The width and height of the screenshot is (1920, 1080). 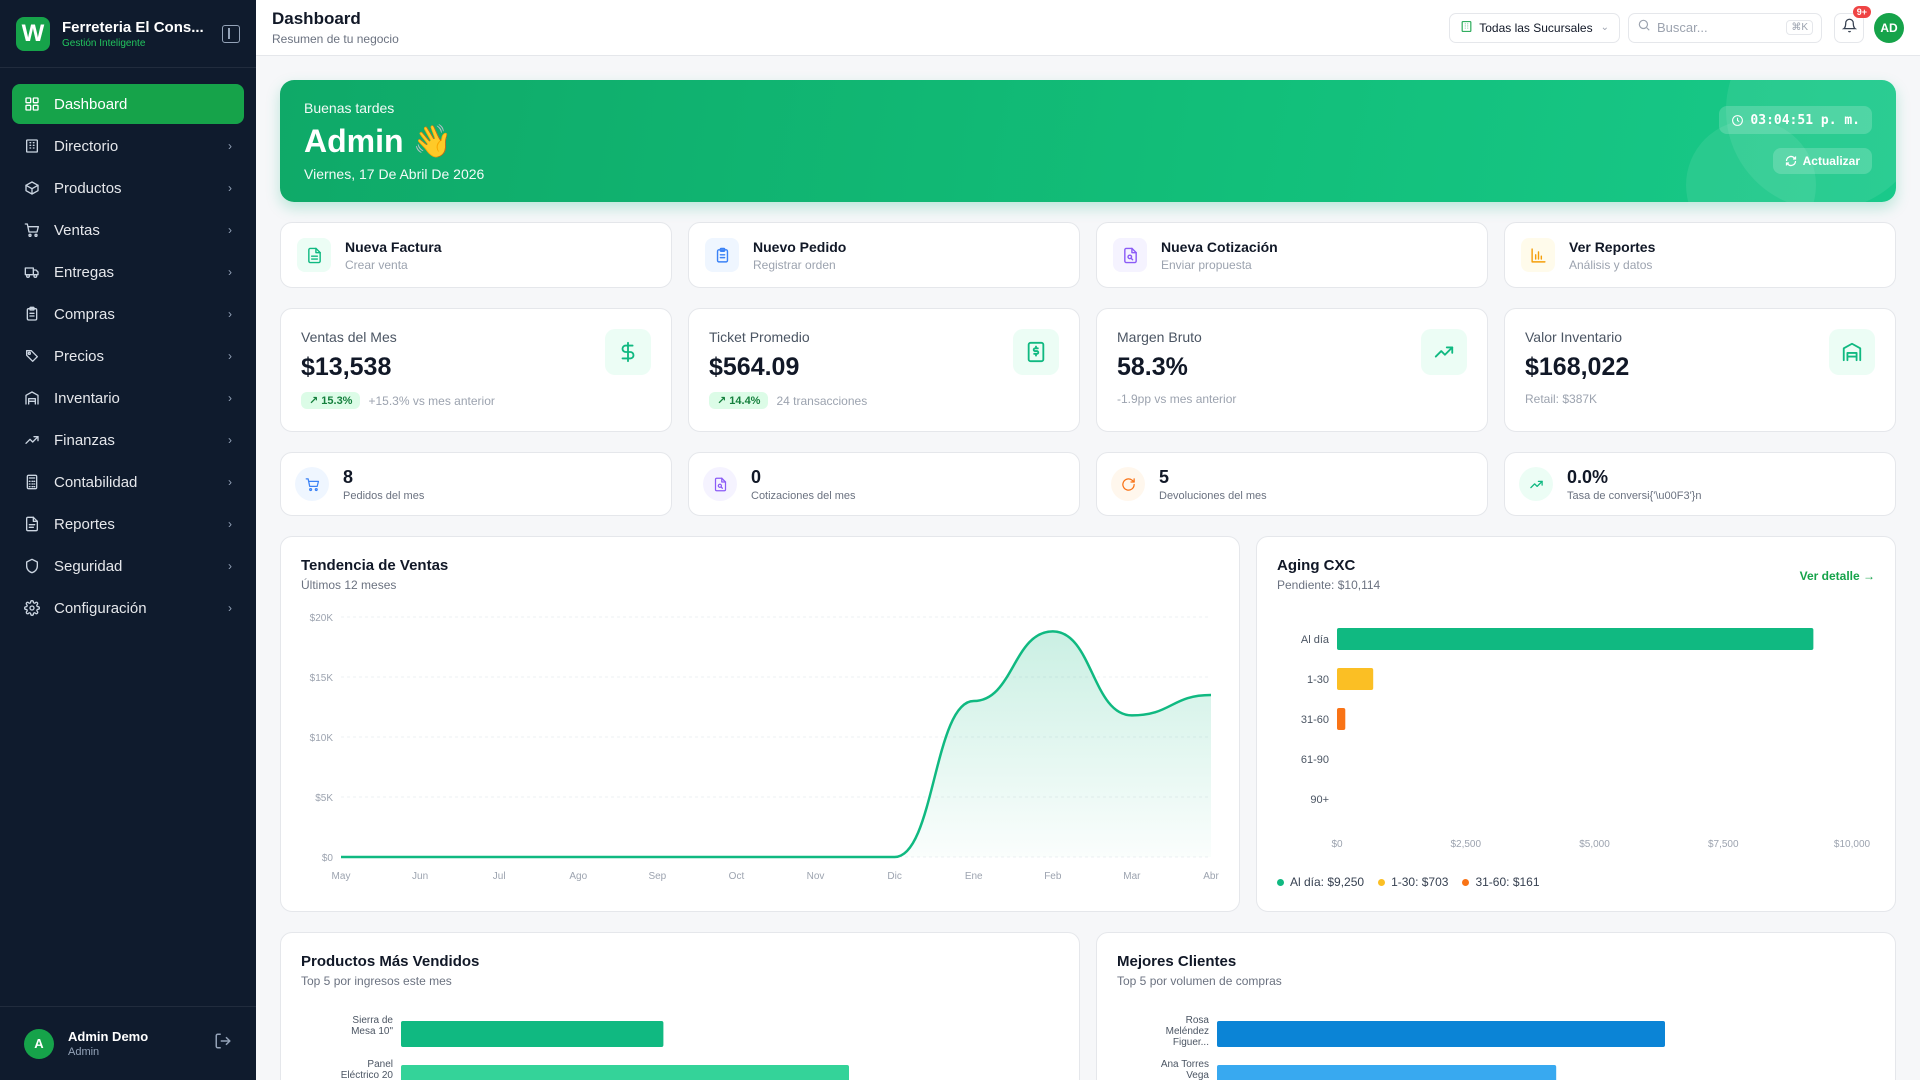 I want to click on brand-logo: W, so click(x=33, y=33).